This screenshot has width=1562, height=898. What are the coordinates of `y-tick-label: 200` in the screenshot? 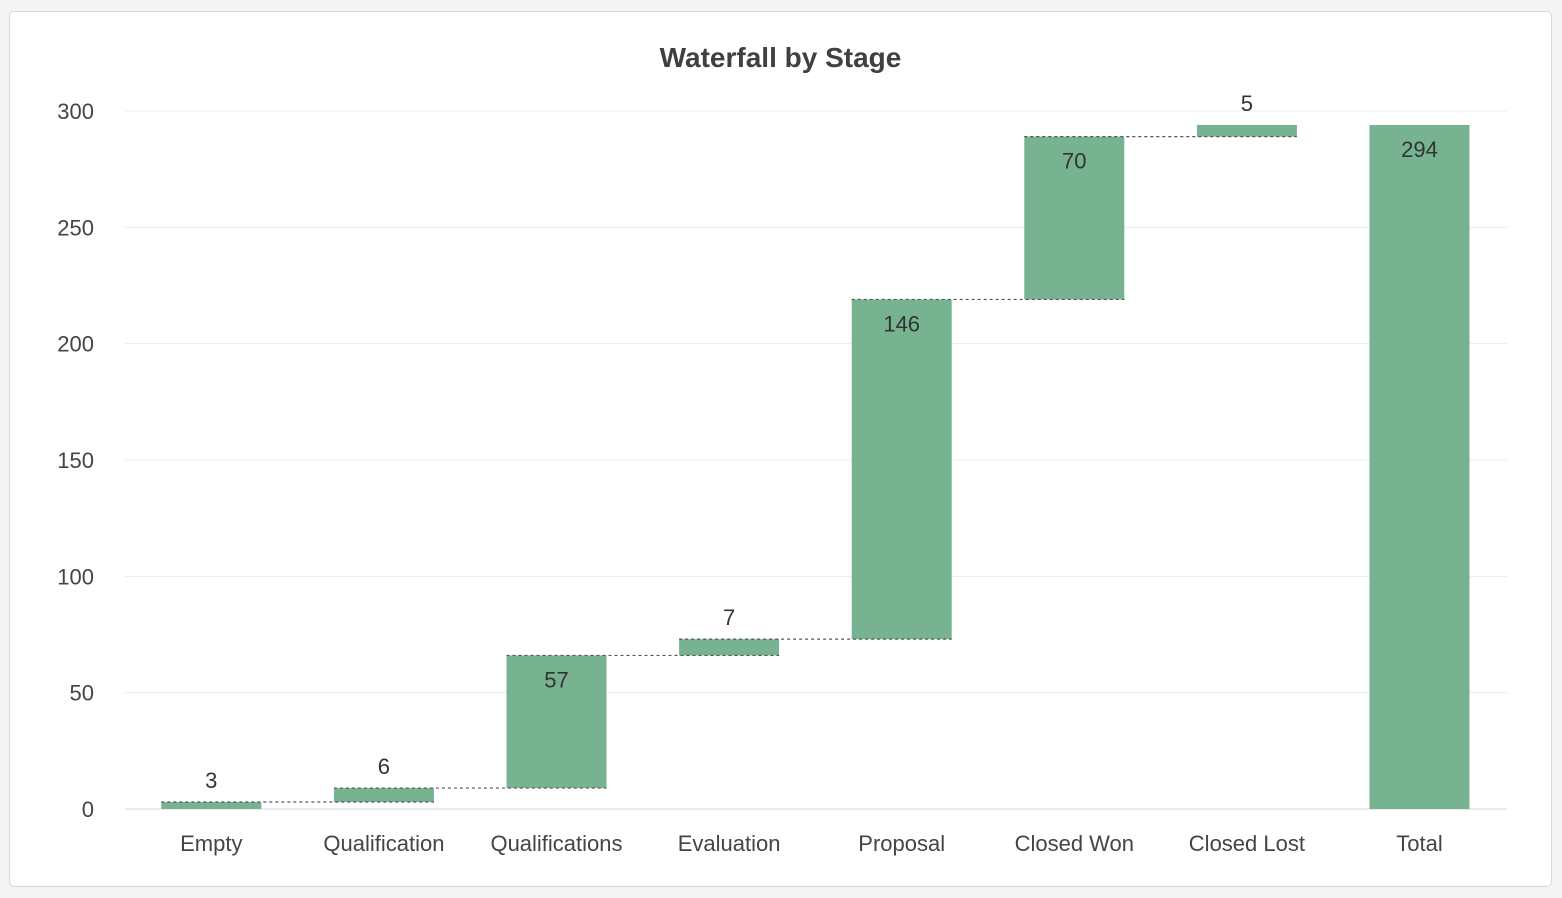 It's located at (75, 344).